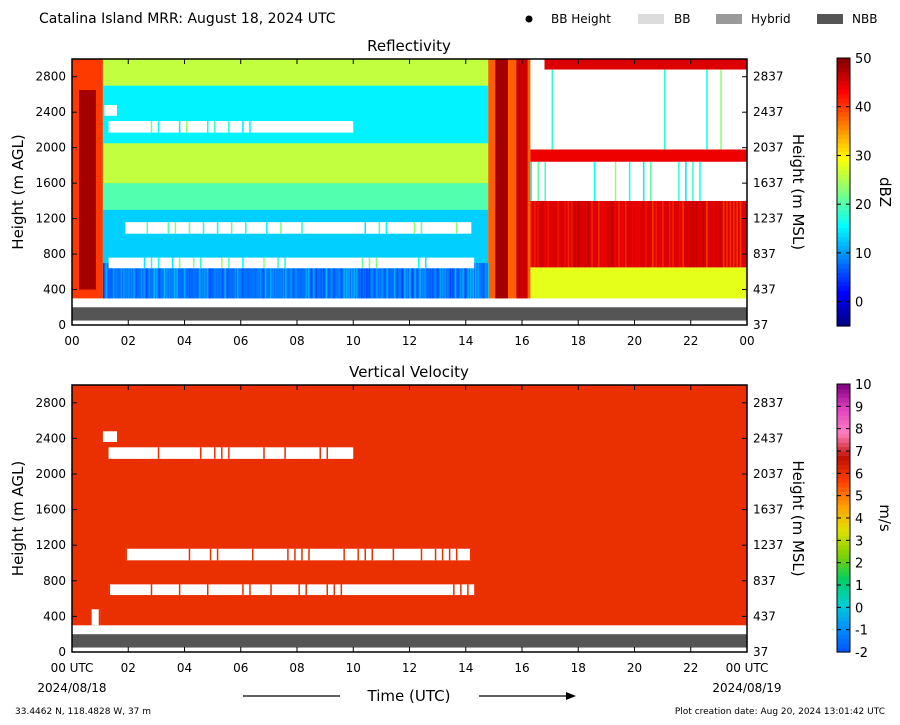 This screenshot has width=900, height=725. What do you see at coordinates (50, 219) in the screenshot?
I see `y-tick-label: 1200` at bounding box center [50, 219].